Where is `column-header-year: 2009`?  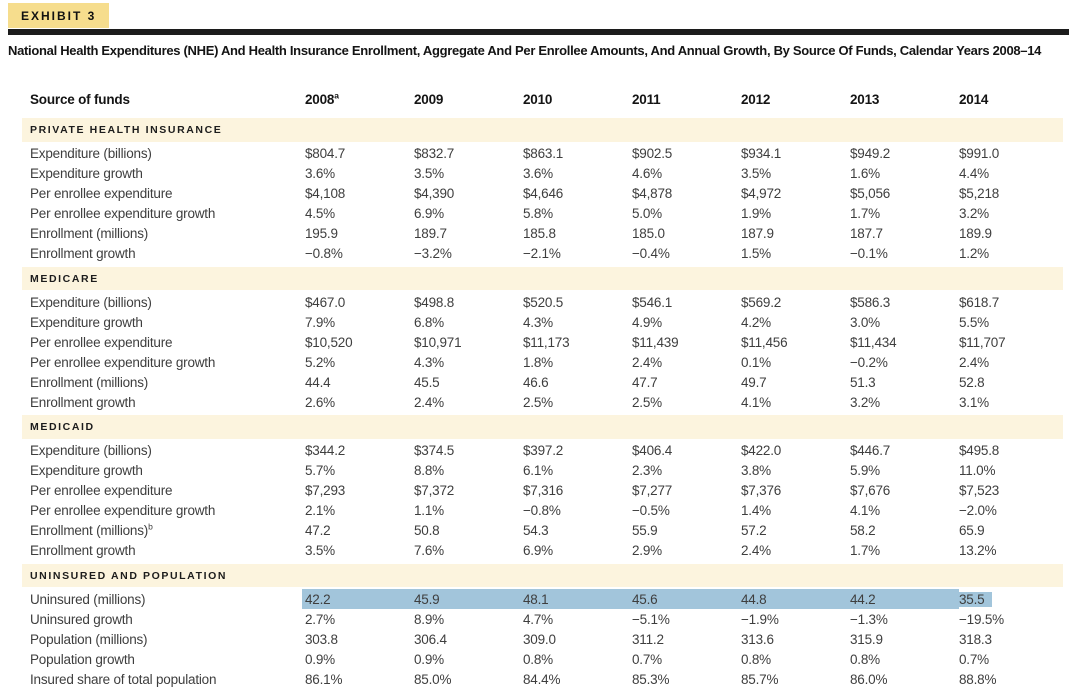
column-header-year: 2009 is located at coordinates (429, 99).